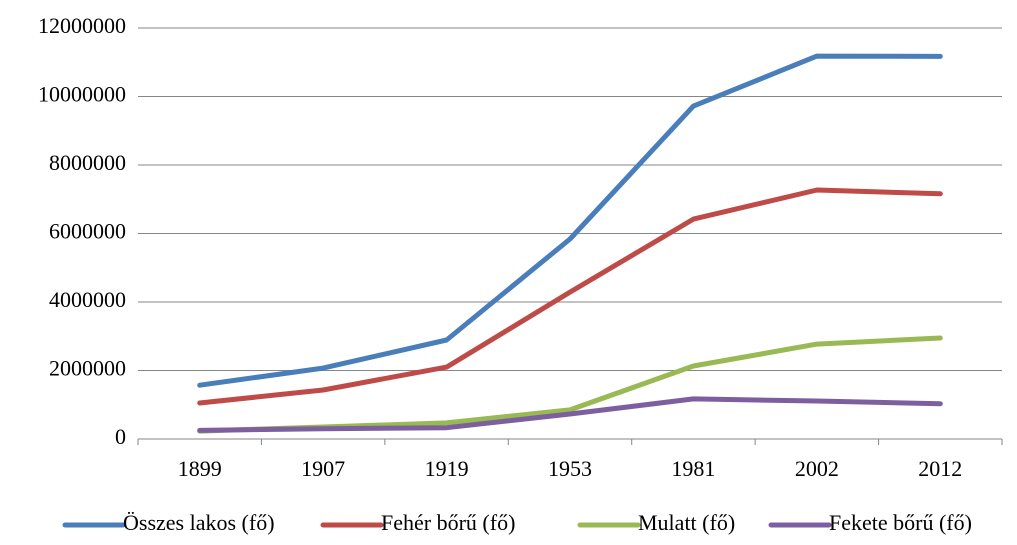  Describe the element at coordinates (87, 162) in the screenshot. I see `y-tick-label: 8000000` at that location.